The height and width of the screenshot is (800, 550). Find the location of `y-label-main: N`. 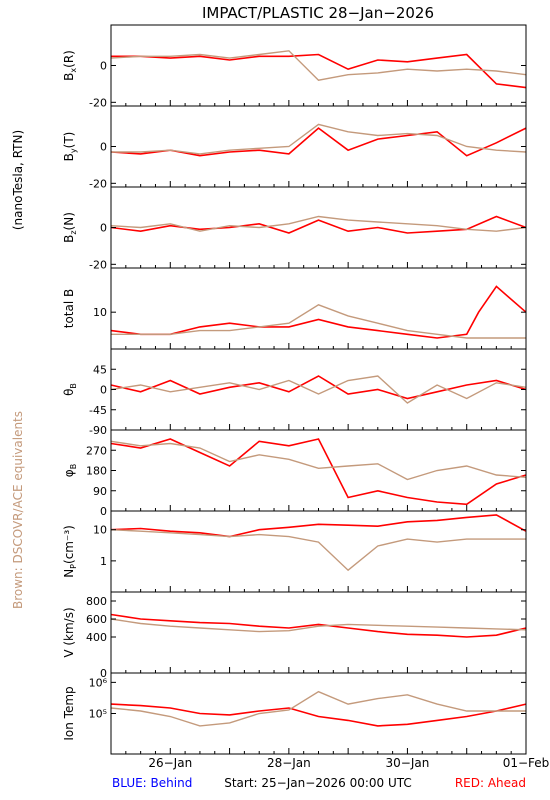

y-label-main: N is located at coordinates (69, 573).